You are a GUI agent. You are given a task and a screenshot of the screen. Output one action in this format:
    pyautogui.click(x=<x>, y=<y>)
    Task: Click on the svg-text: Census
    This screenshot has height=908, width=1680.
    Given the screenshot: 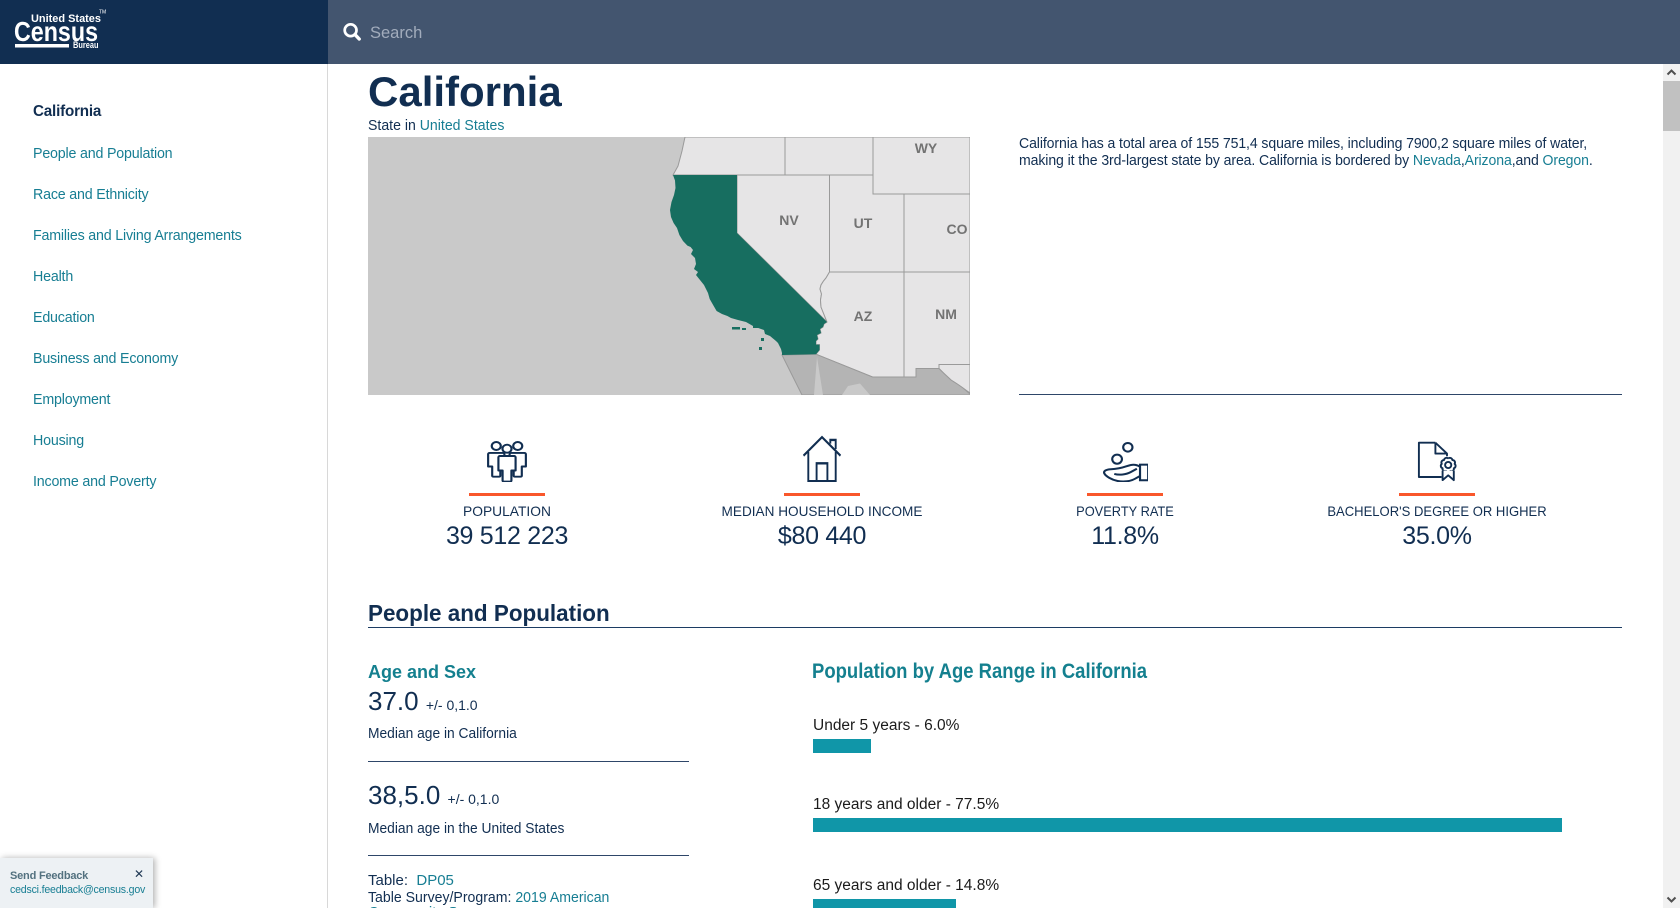 What is the action you would take?
    pyautogui.click(x=56, y=31)
    